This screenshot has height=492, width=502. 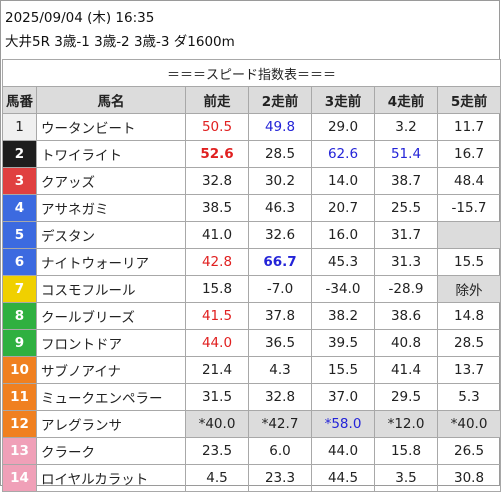 I want to click on speed-index-cell: -7.0, so click(x=280, y=289).